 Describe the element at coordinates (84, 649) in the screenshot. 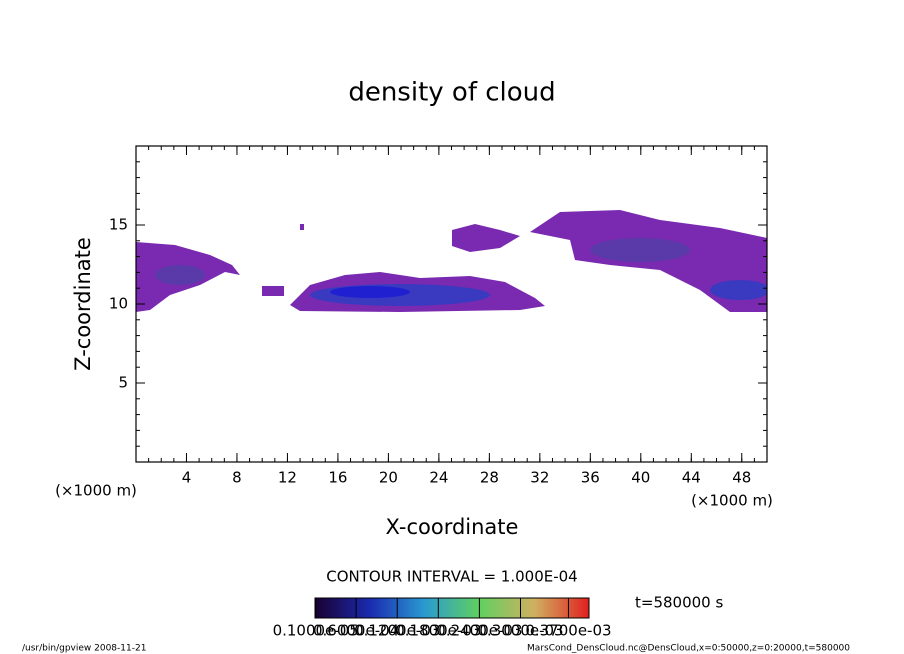

I see `footer-left: /usr/bin/gpview 2008-11-21` at that location.